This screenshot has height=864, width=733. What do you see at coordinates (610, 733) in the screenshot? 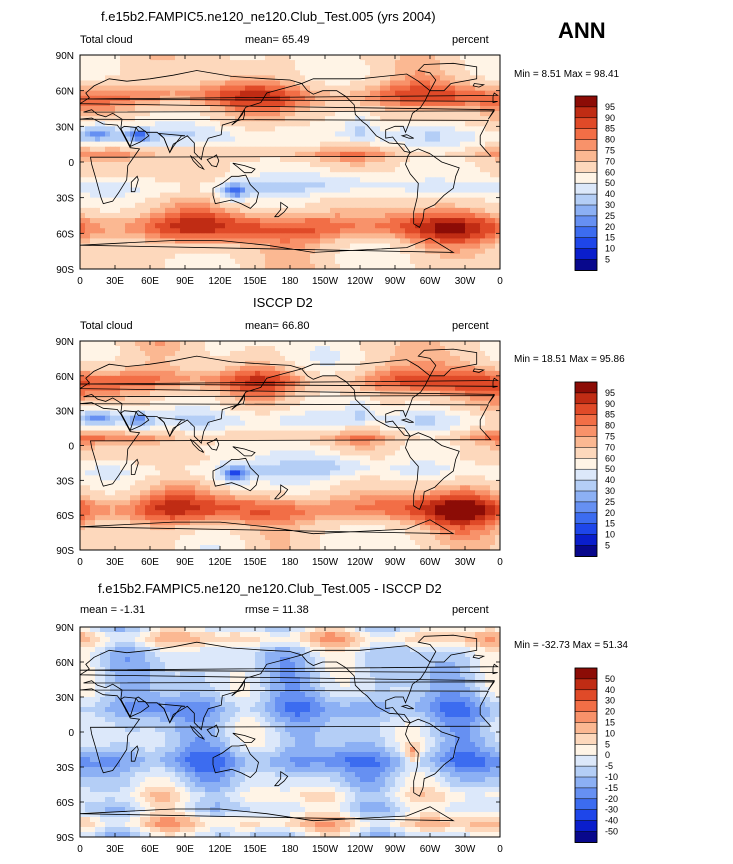
I see `colorbar-label: 10` at bounding box center [610, 733].